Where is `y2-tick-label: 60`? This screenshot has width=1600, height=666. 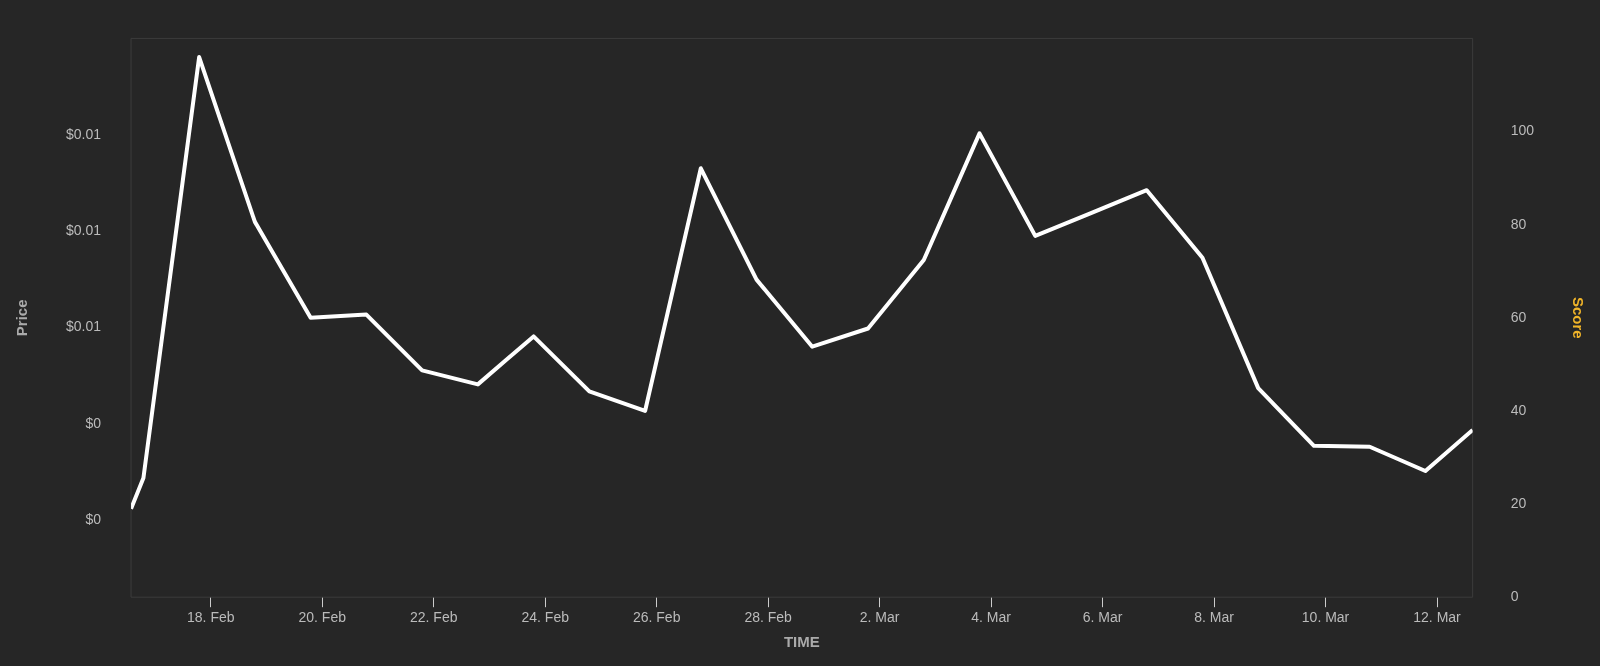 y2-tick-label: 60 is located at coordinates (1518, 316).